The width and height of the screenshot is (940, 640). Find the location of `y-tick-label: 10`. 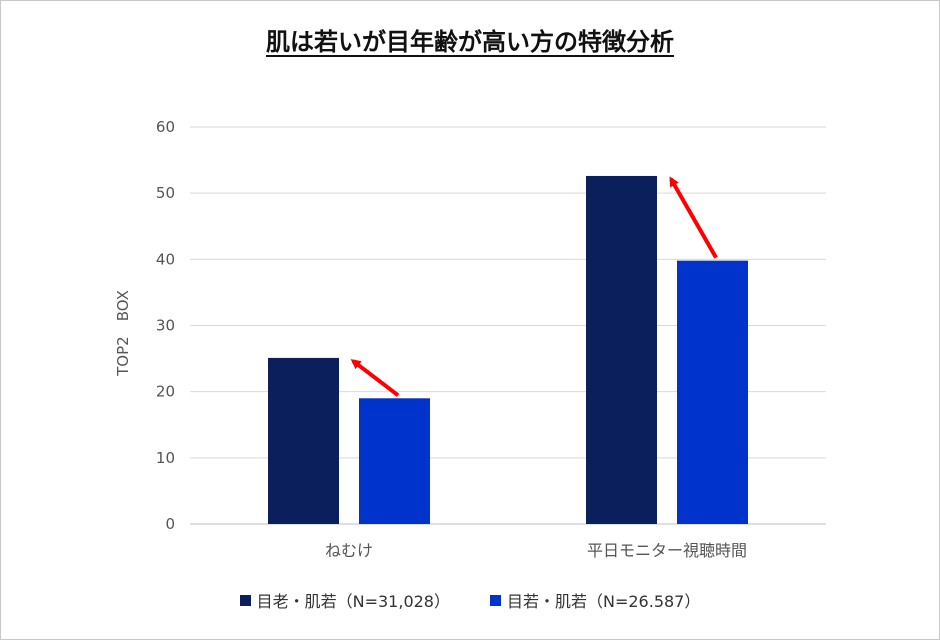

y-tick-label: 10 is located at coordinates (165, 458).